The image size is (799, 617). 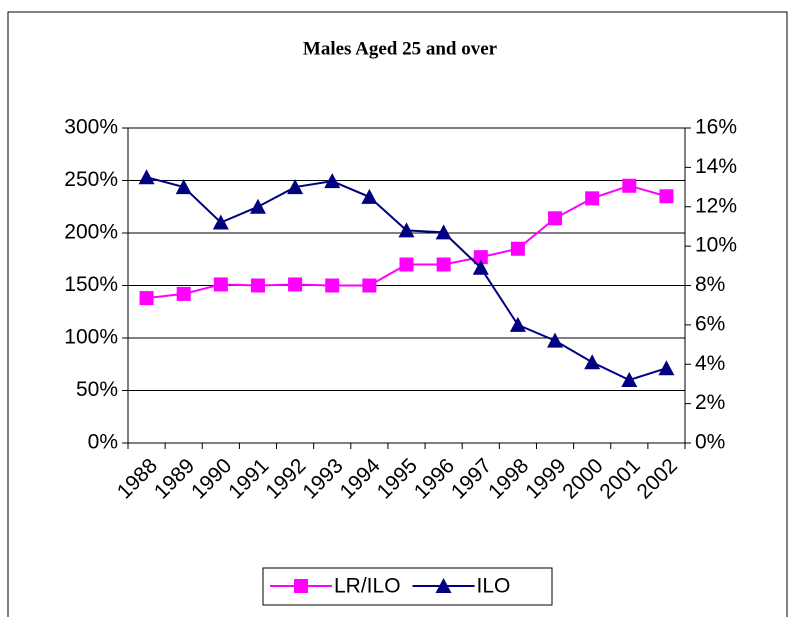 What do you see at coordinates (716, 166) in the screenshot?
I see `y2-tick-label: 14%` at bounding box center [716, 166].